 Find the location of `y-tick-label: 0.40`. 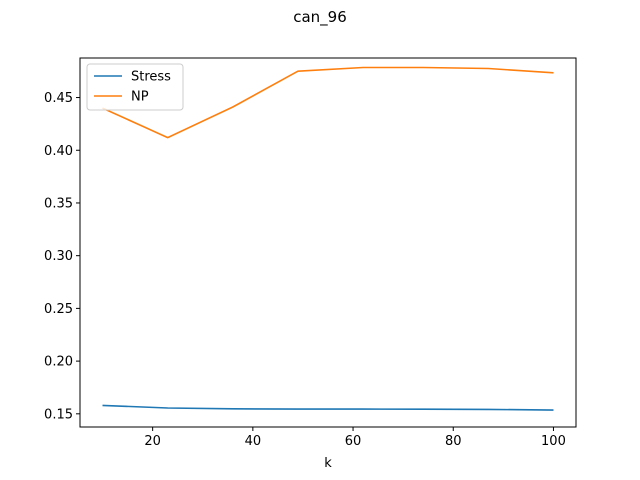

y-tick-label: 0.40 is located at coordinates (58, 151).